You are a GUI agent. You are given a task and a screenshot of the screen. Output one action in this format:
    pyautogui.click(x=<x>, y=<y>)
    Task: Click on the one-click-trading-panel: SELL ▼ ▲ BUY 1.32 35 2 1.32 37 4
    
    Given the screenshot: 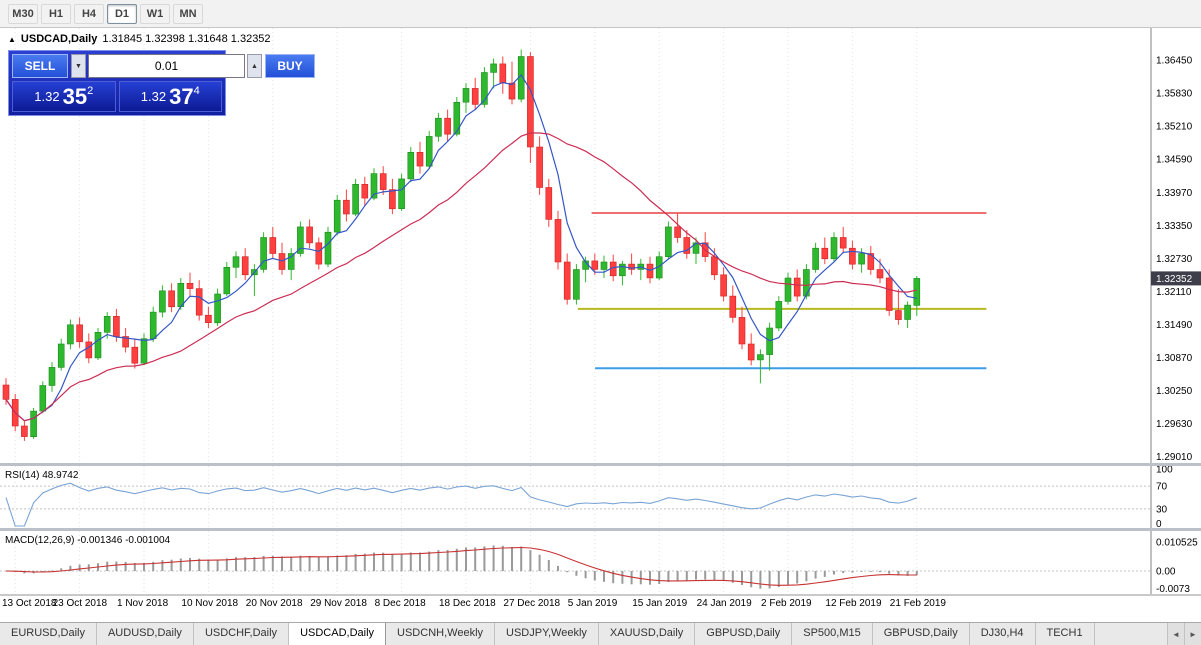 What is the action you would take?
    pyautogui.click(x=161, y=83)
    